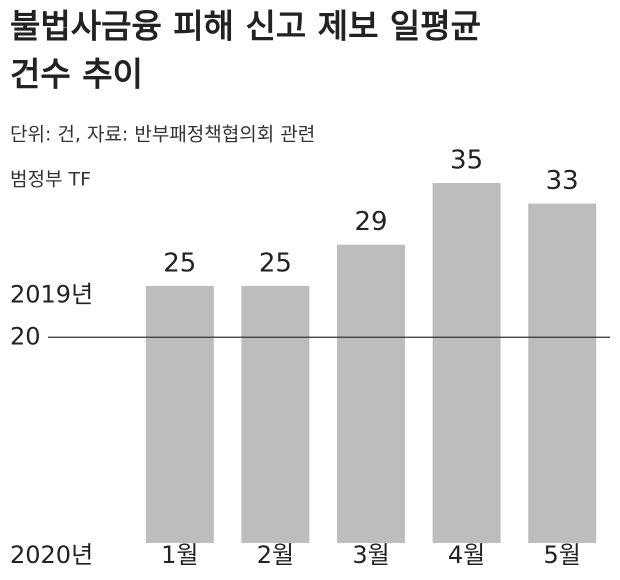 Image resolution: width=620 pixels, height=580 pixels. Describe the element at coordinates (51, 555) in the screenshot. I see `x-axis-label: 2020년` at that location.